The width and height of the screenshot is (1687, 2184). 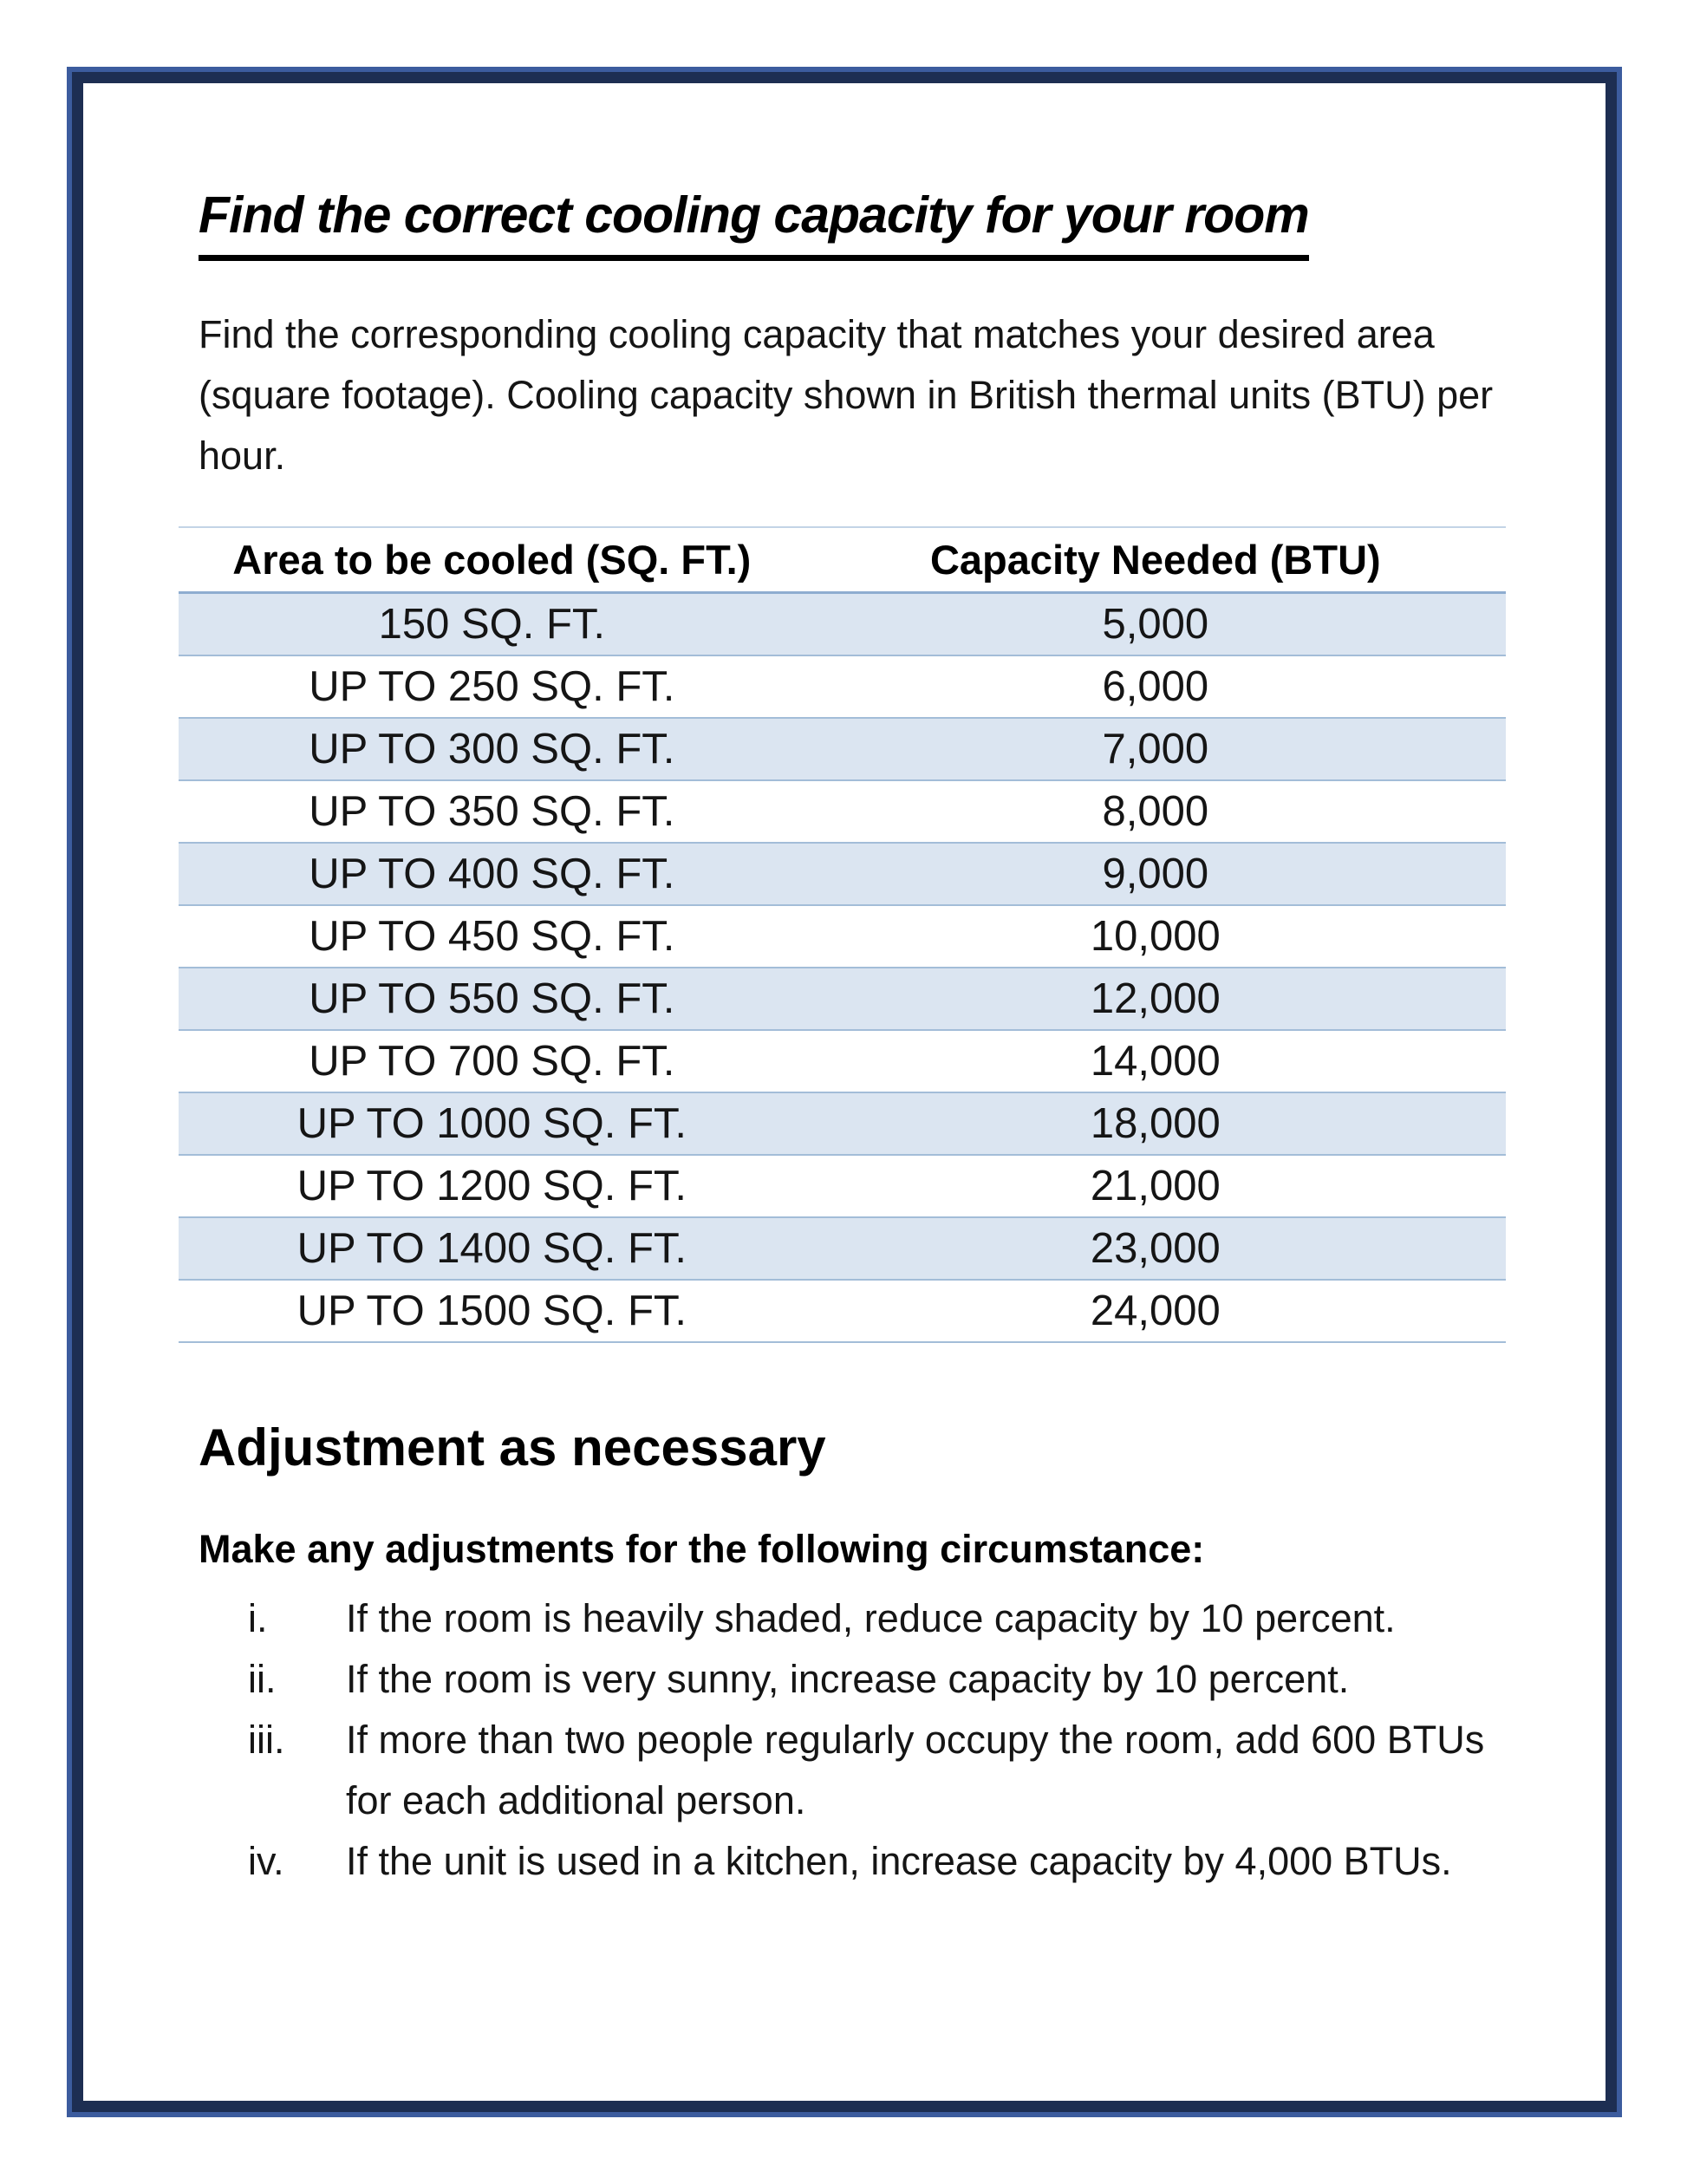 I want to click on section-heading: Adjustment as necessary, so click(x=512, y=1447).